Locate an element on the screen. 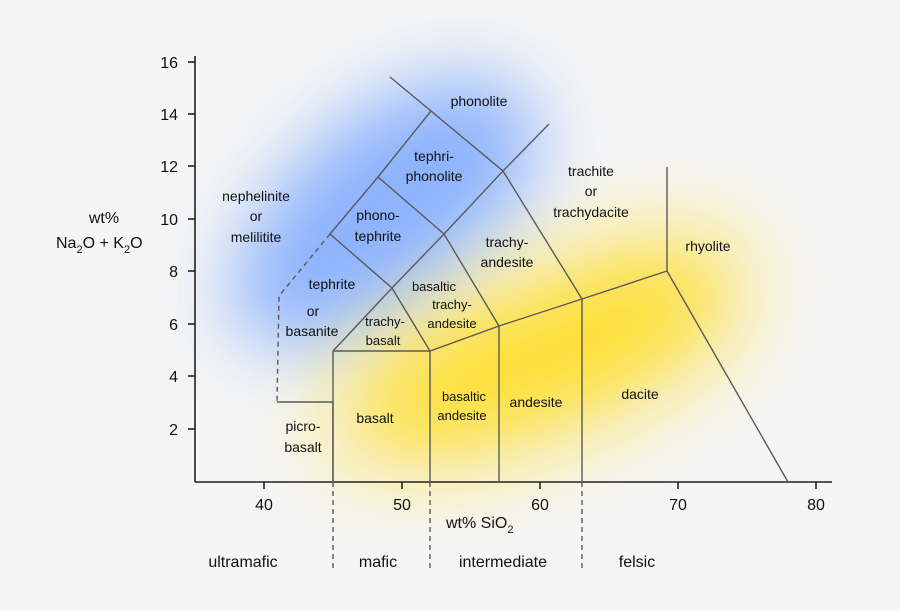  label-trachybasalt-2: basalt is located at coordinates (383, 340).